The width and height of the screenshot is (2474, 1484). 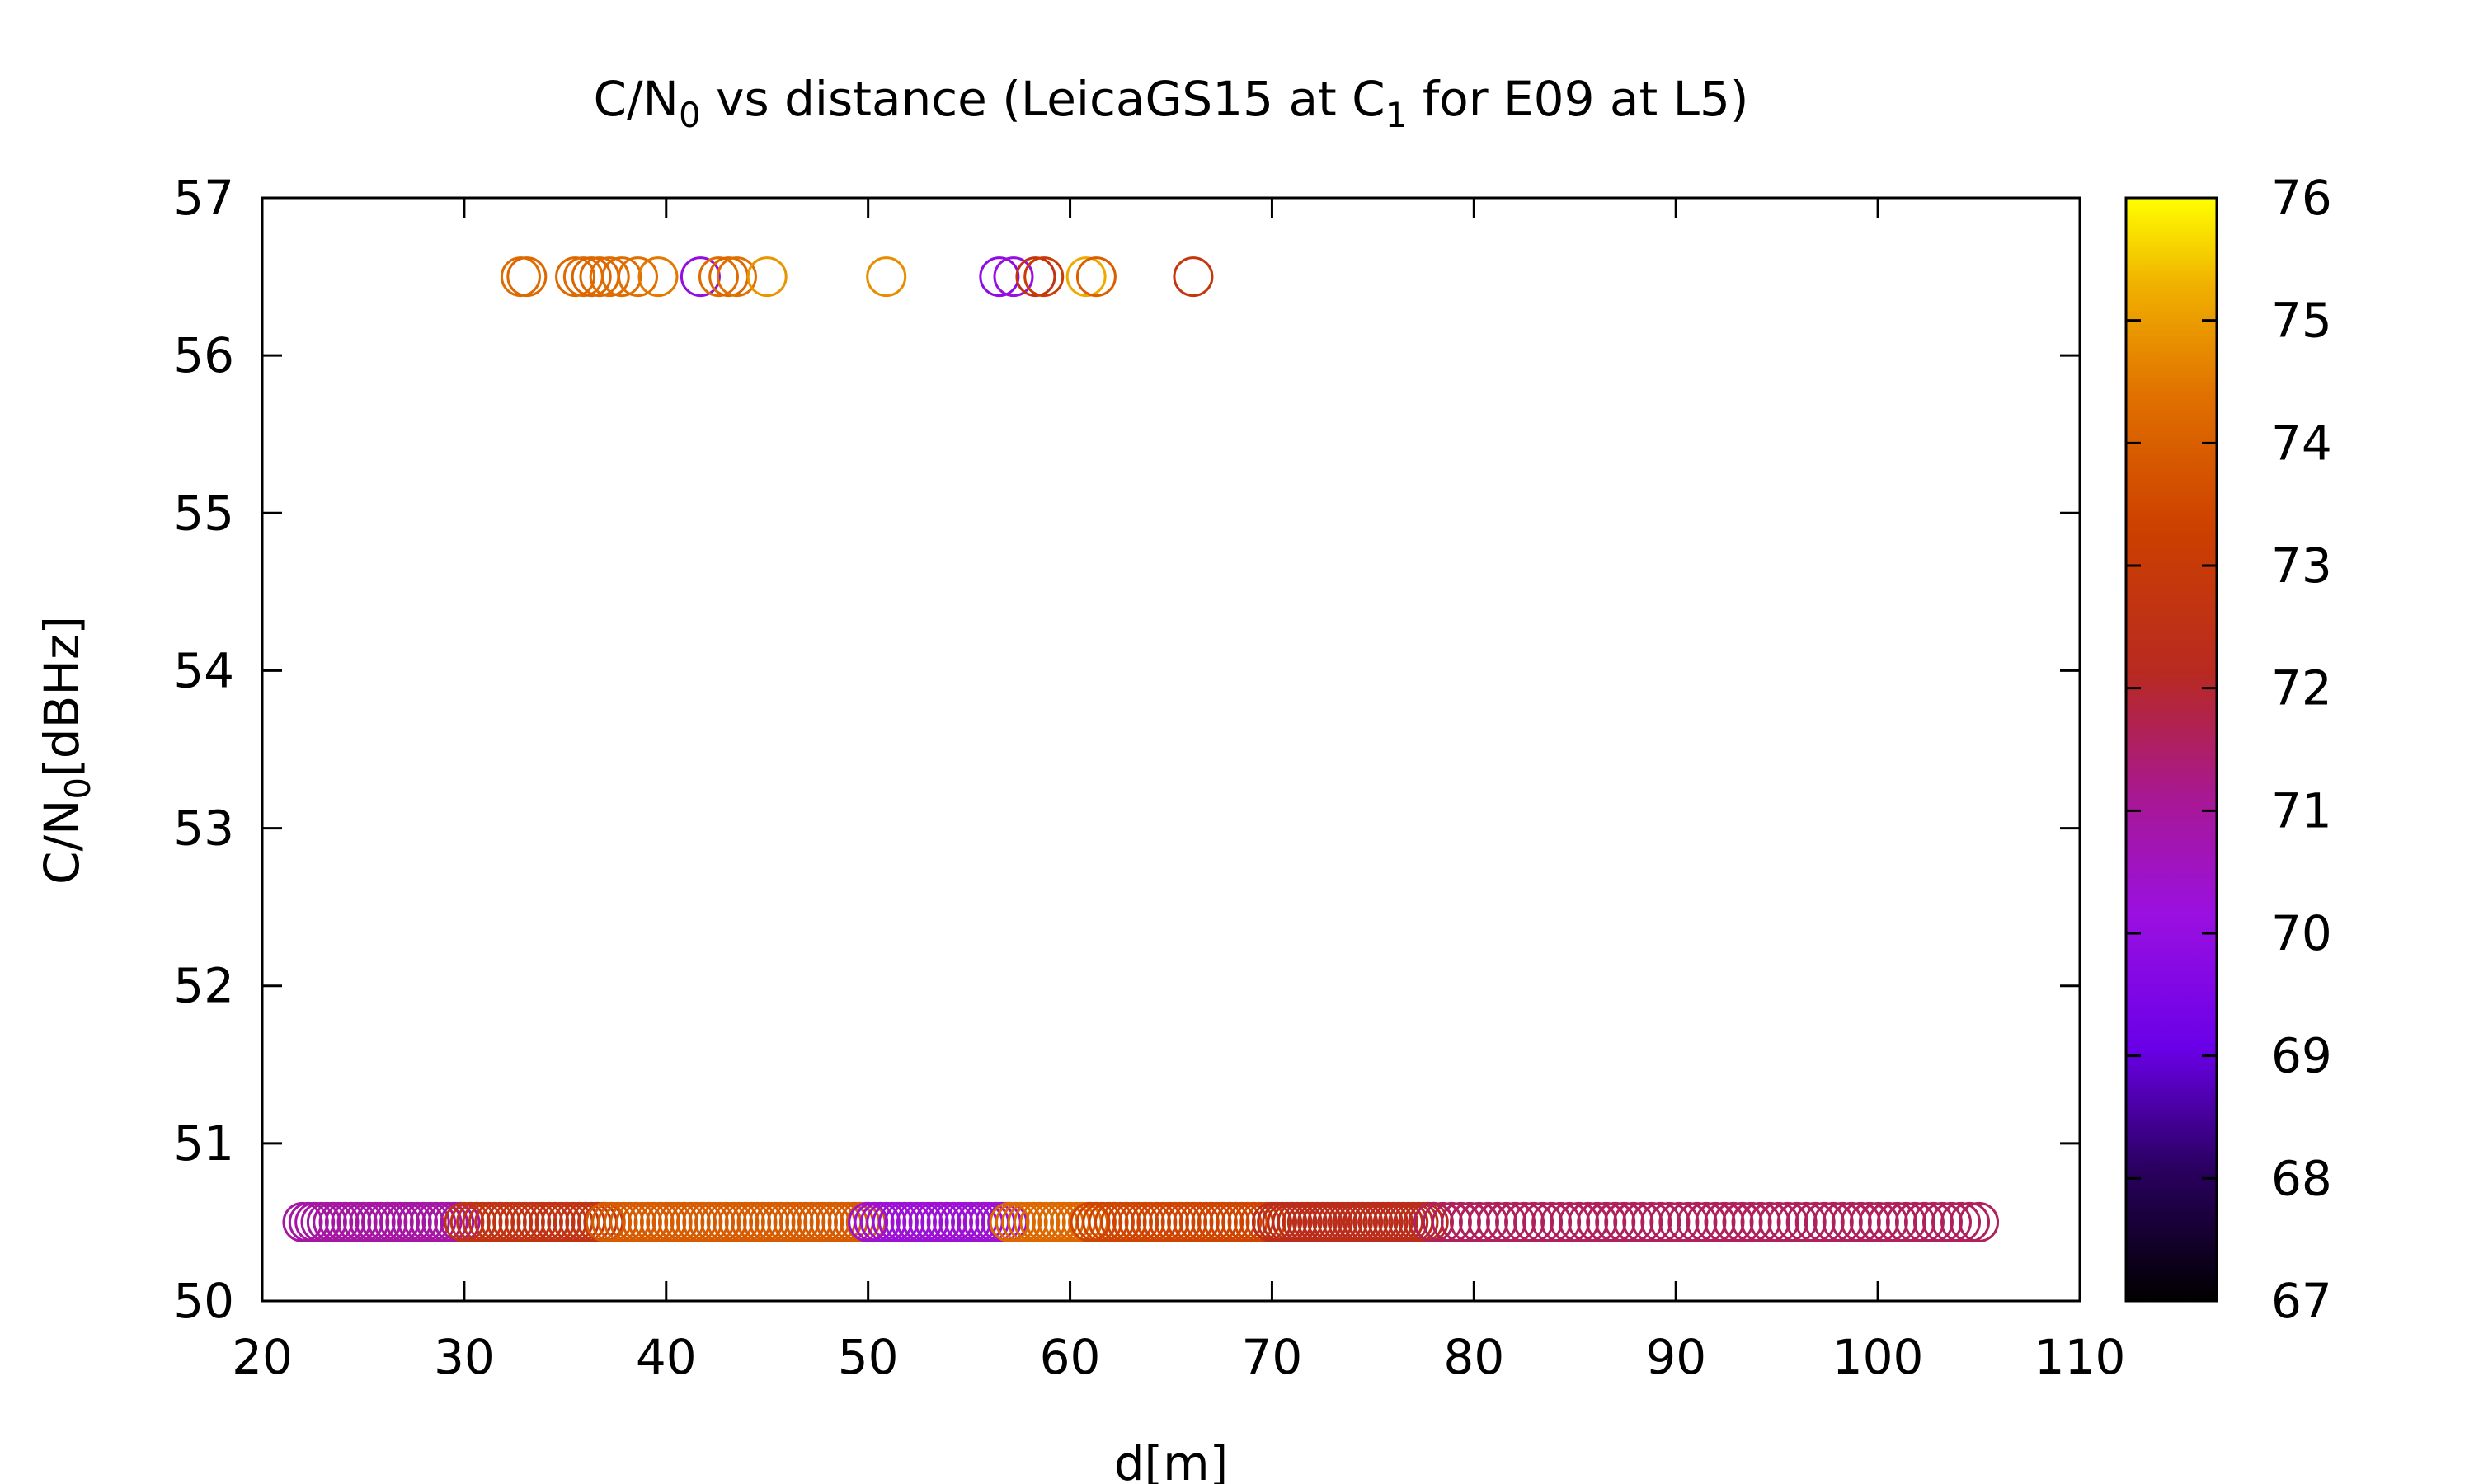 I want to click on colorbar-tick-label: 76, so click(x=2301, y=198).